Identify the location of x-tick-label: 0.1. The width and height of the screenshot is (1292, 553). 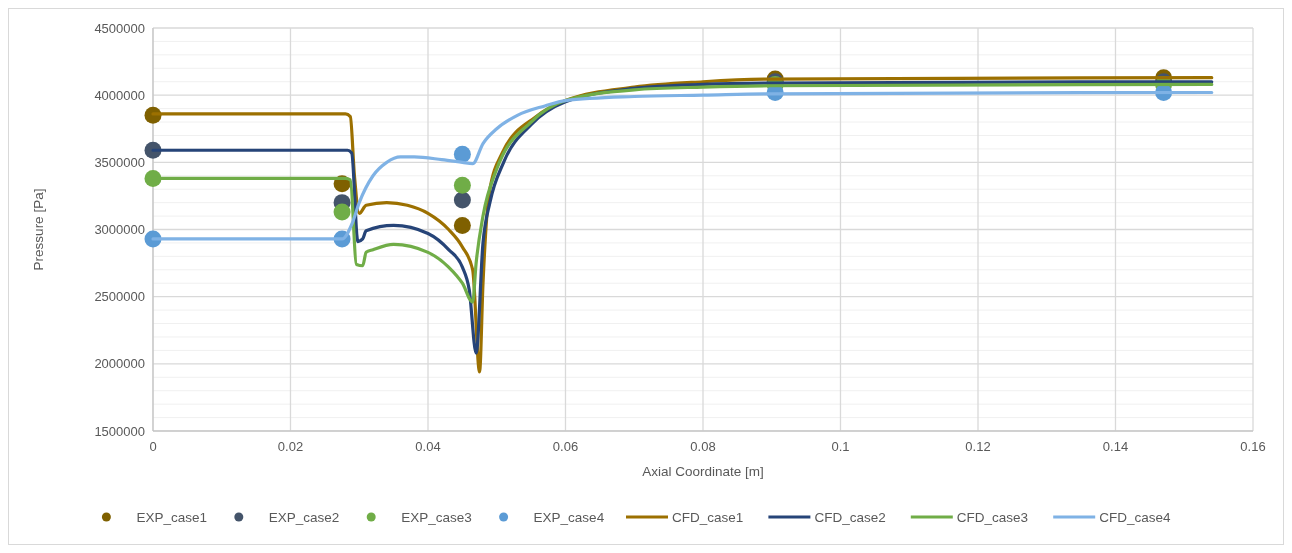
(840, 446).